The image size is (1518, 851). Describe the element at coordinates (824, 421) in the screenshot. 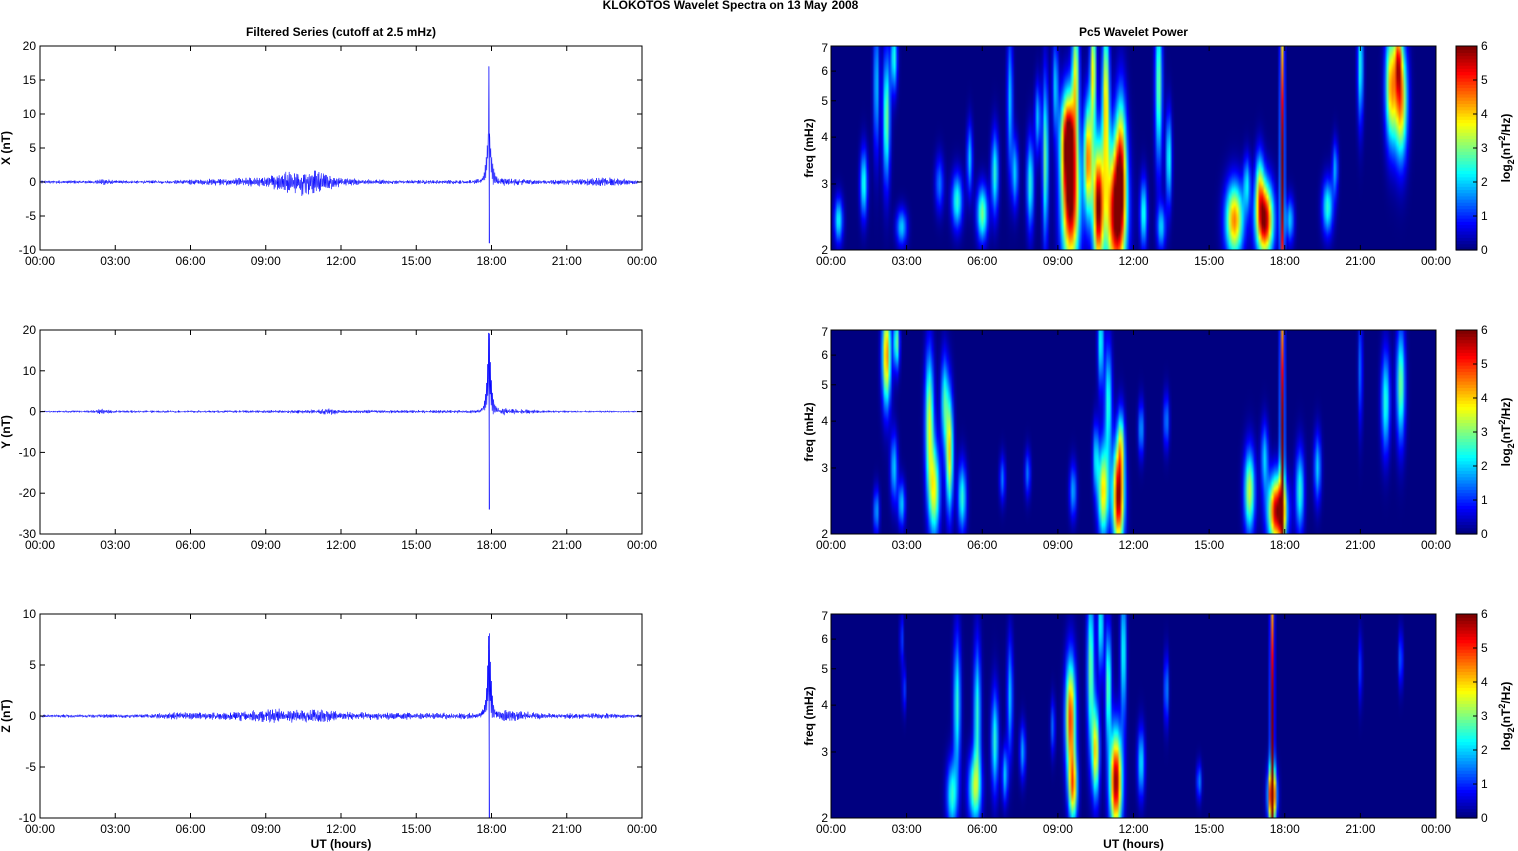

I see `y-tick-label: 4` at that location.